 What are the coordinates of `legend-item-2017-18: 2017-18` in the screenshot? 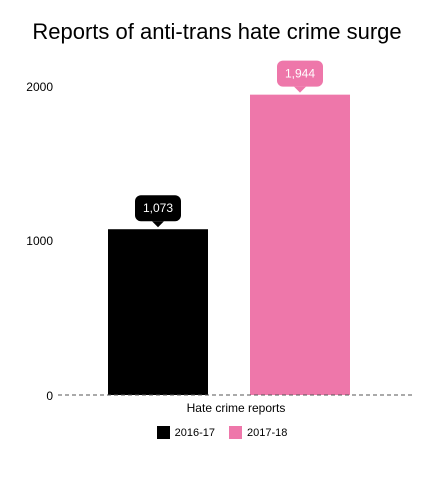 It's located at (258, 432).